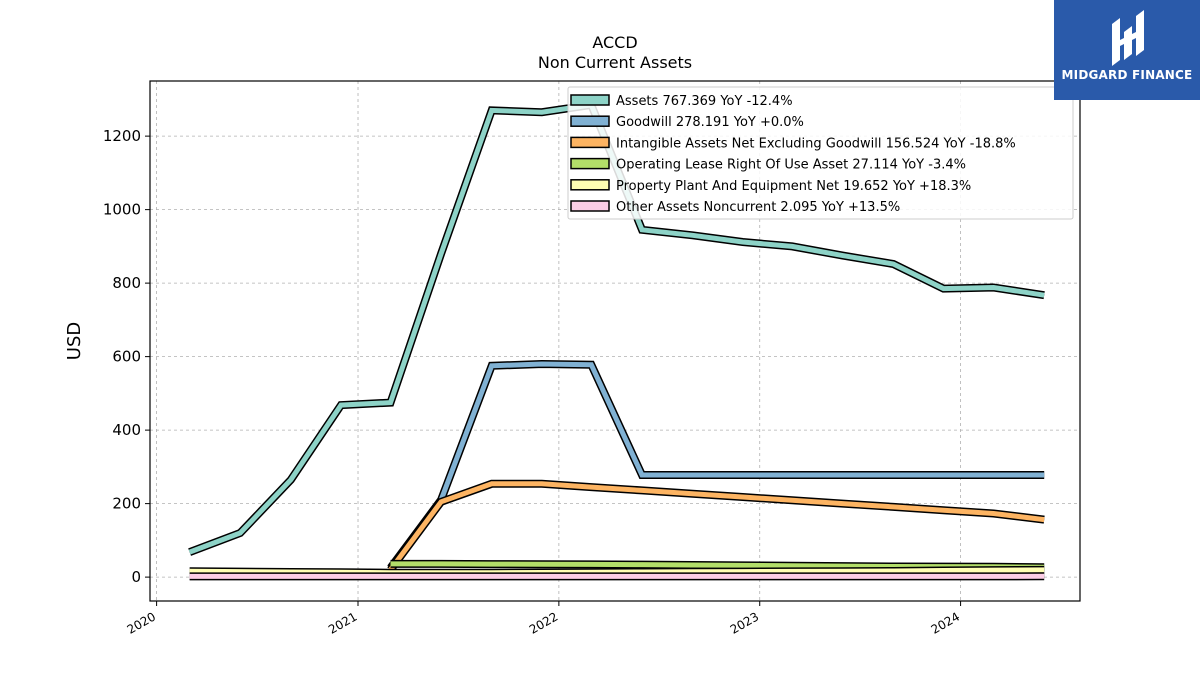 This screenshot has height=675, width=1200. I want to click on x-tick-label: 2021, so click(342, 622).